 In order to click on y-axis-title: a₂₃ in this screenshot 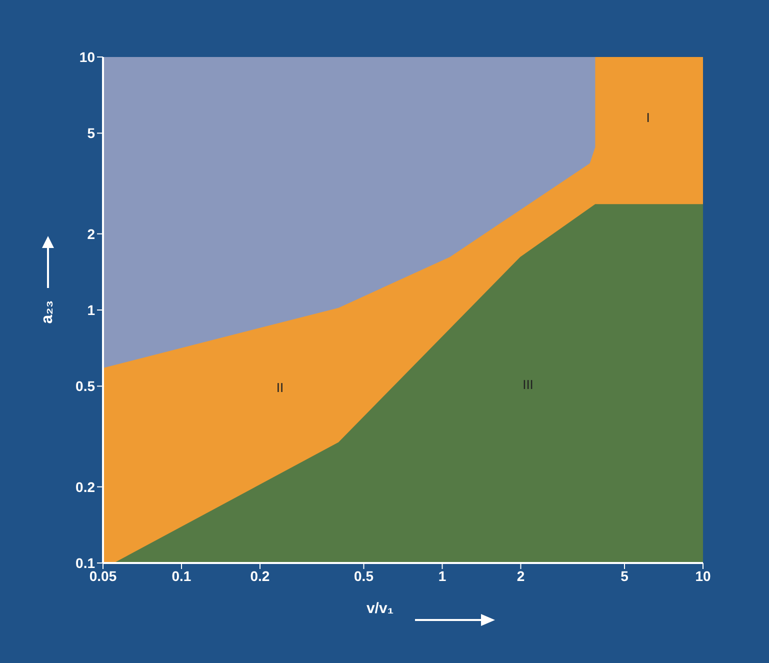, I will do `click(47, 312)`.